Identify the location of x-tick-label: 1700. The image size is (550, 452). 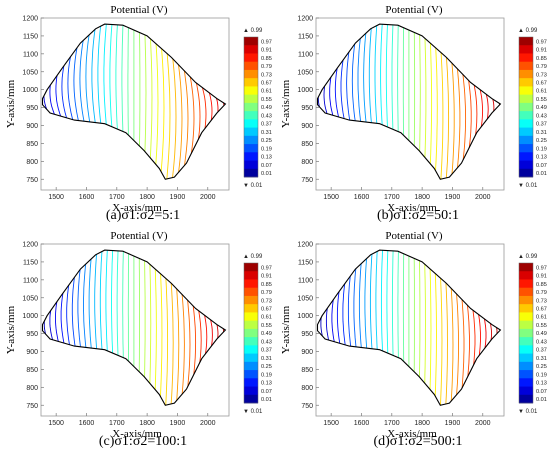
(392, 197).